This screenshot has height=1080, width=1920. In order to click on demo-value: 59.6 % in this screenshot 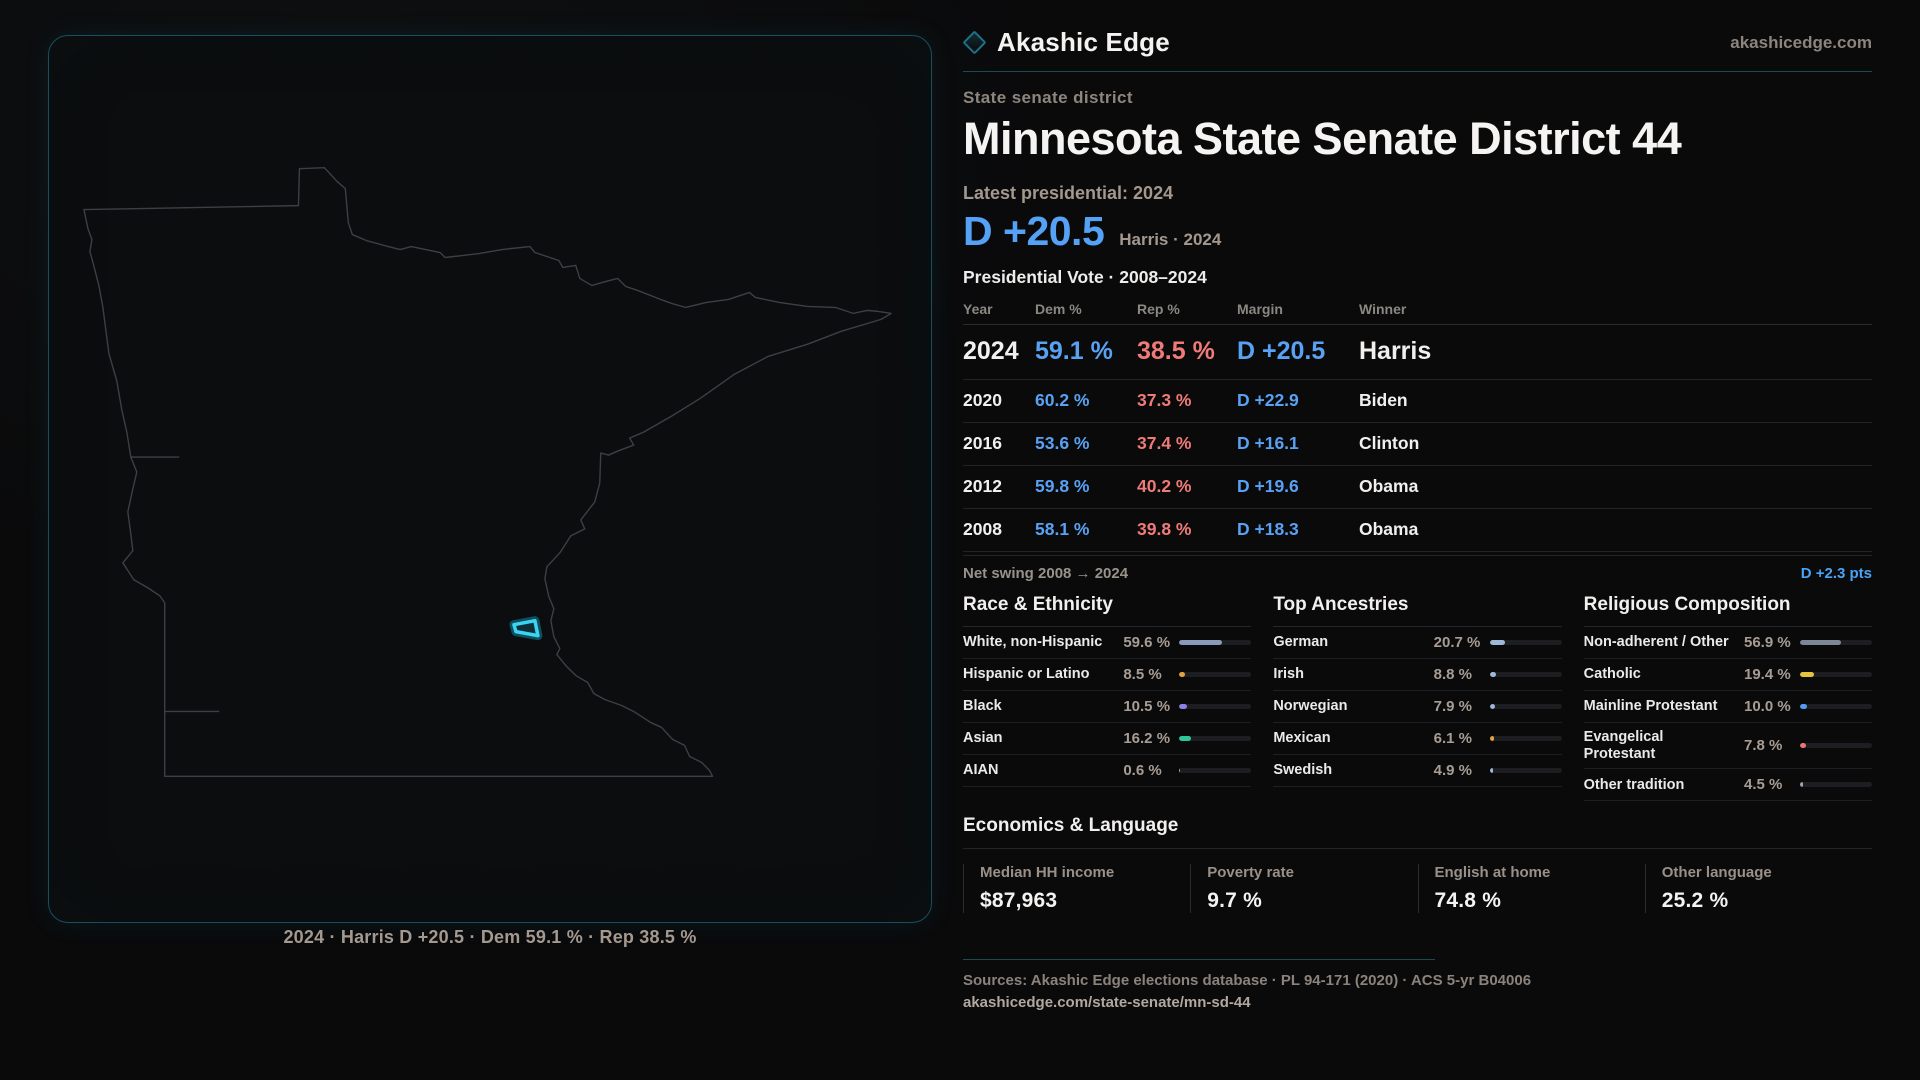, I will do `click(1147, 642)`.